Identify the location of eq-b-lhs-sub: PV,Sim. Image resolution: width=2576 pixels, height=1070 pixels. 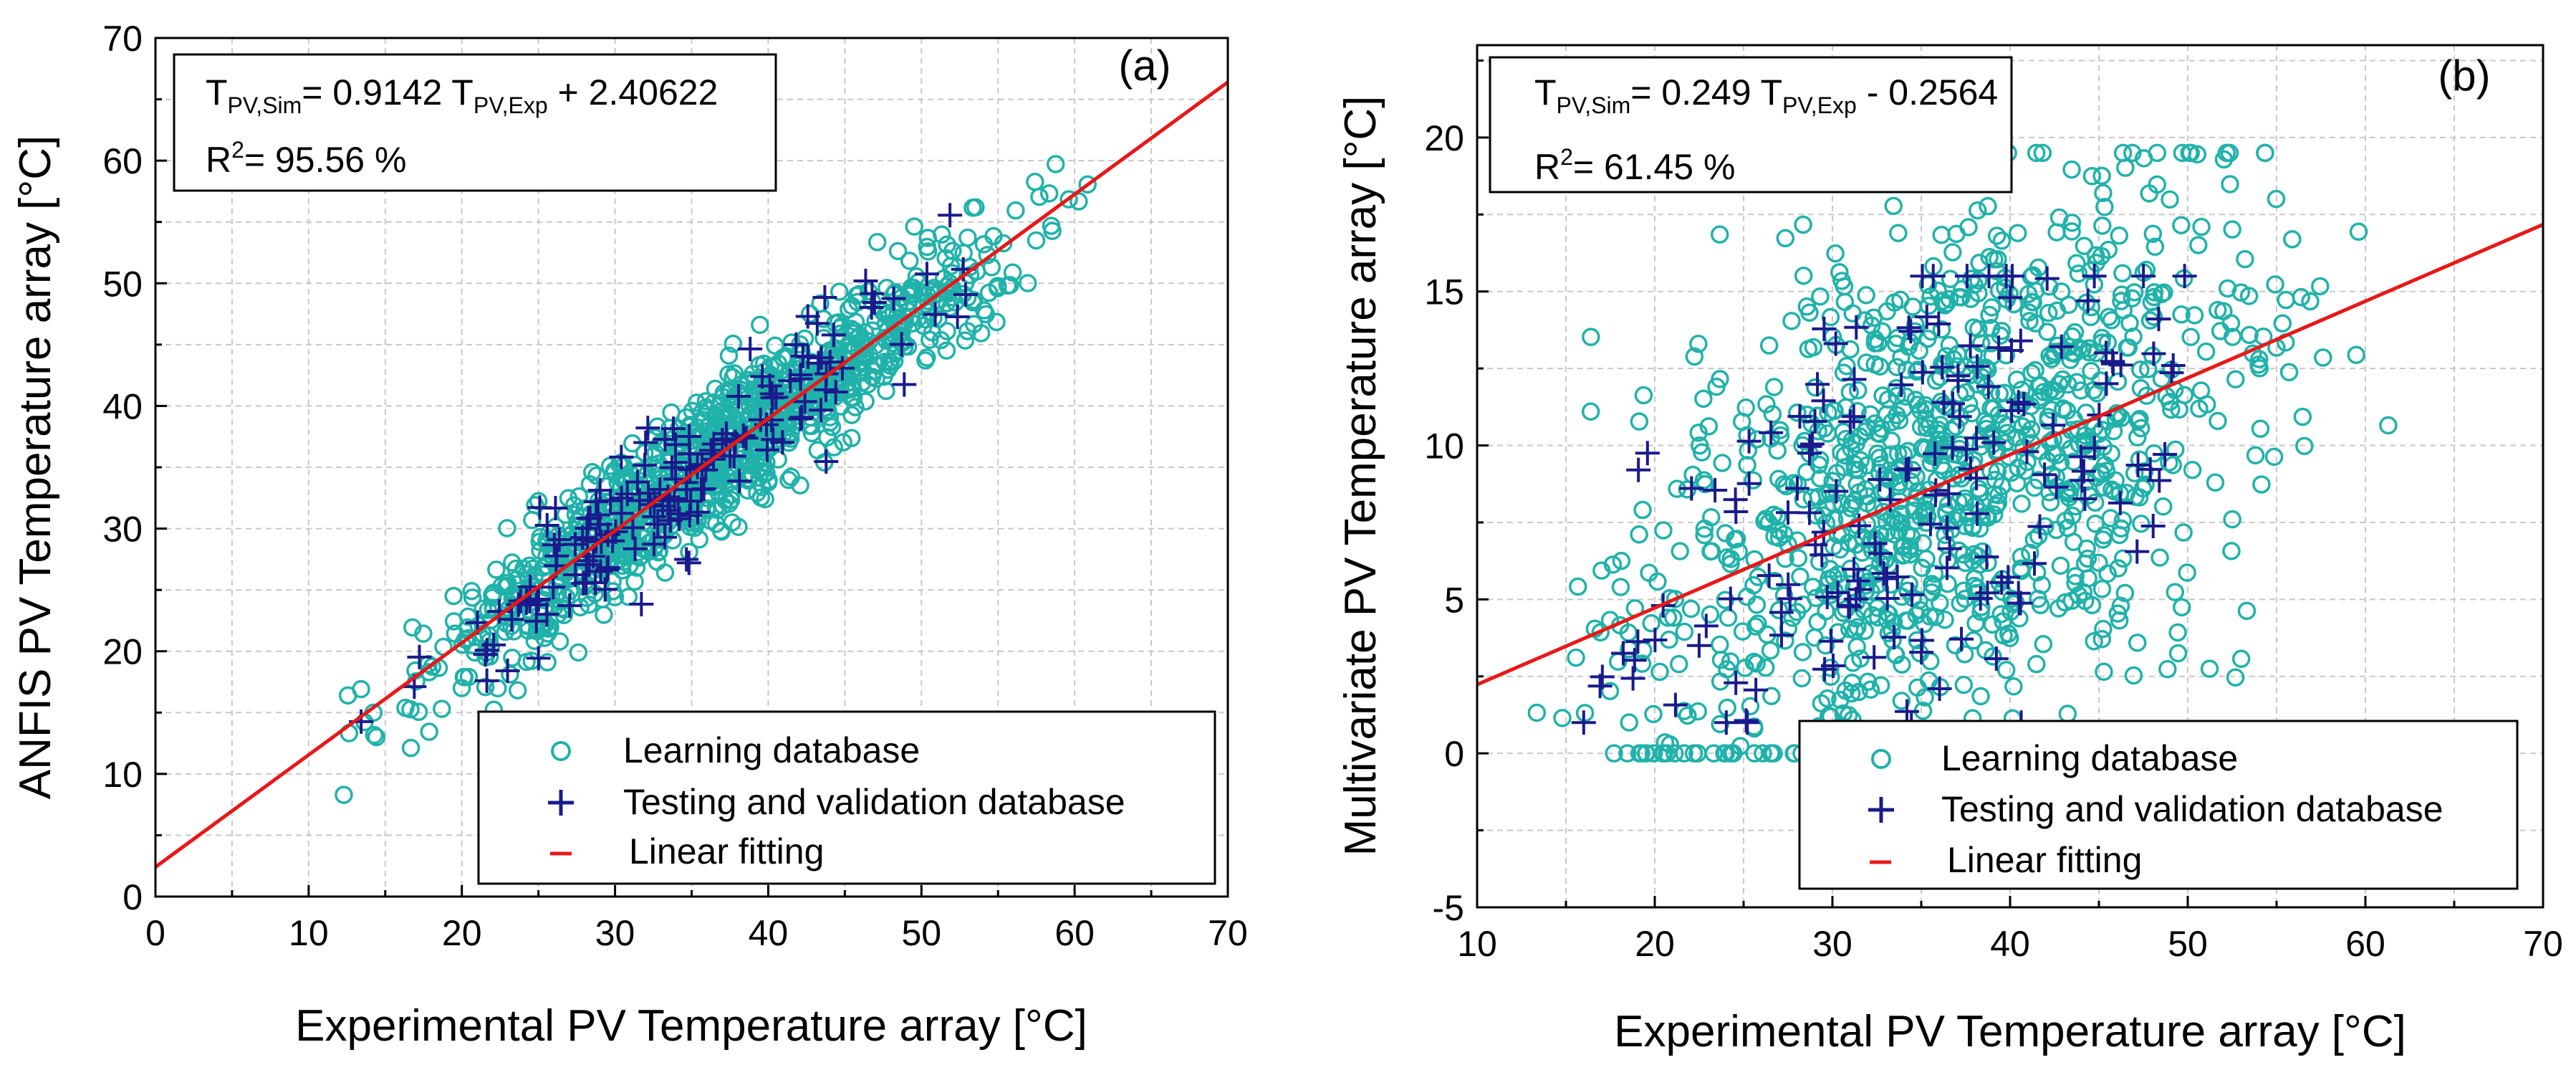
(1594, 105).